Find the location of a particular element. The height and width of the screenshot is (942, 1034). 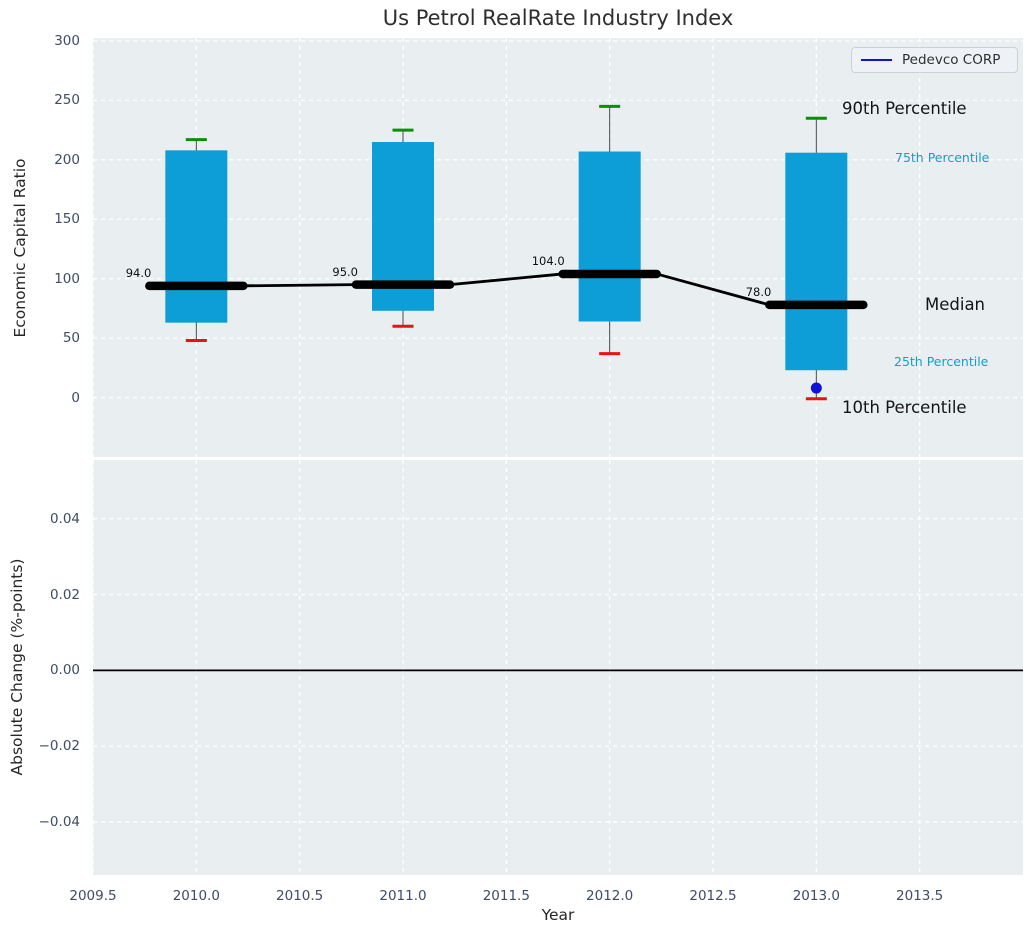

chart-title: Us Petrol RealRate Industry Index is located at coordinates (558, 18).